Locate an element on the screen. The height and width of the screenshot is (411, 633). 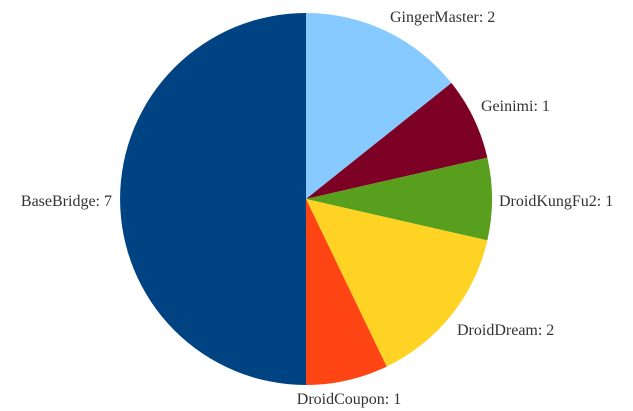
slice-label-droidkungfu2: DroidKungFu2: 1 is located at coordinates (556, 201).